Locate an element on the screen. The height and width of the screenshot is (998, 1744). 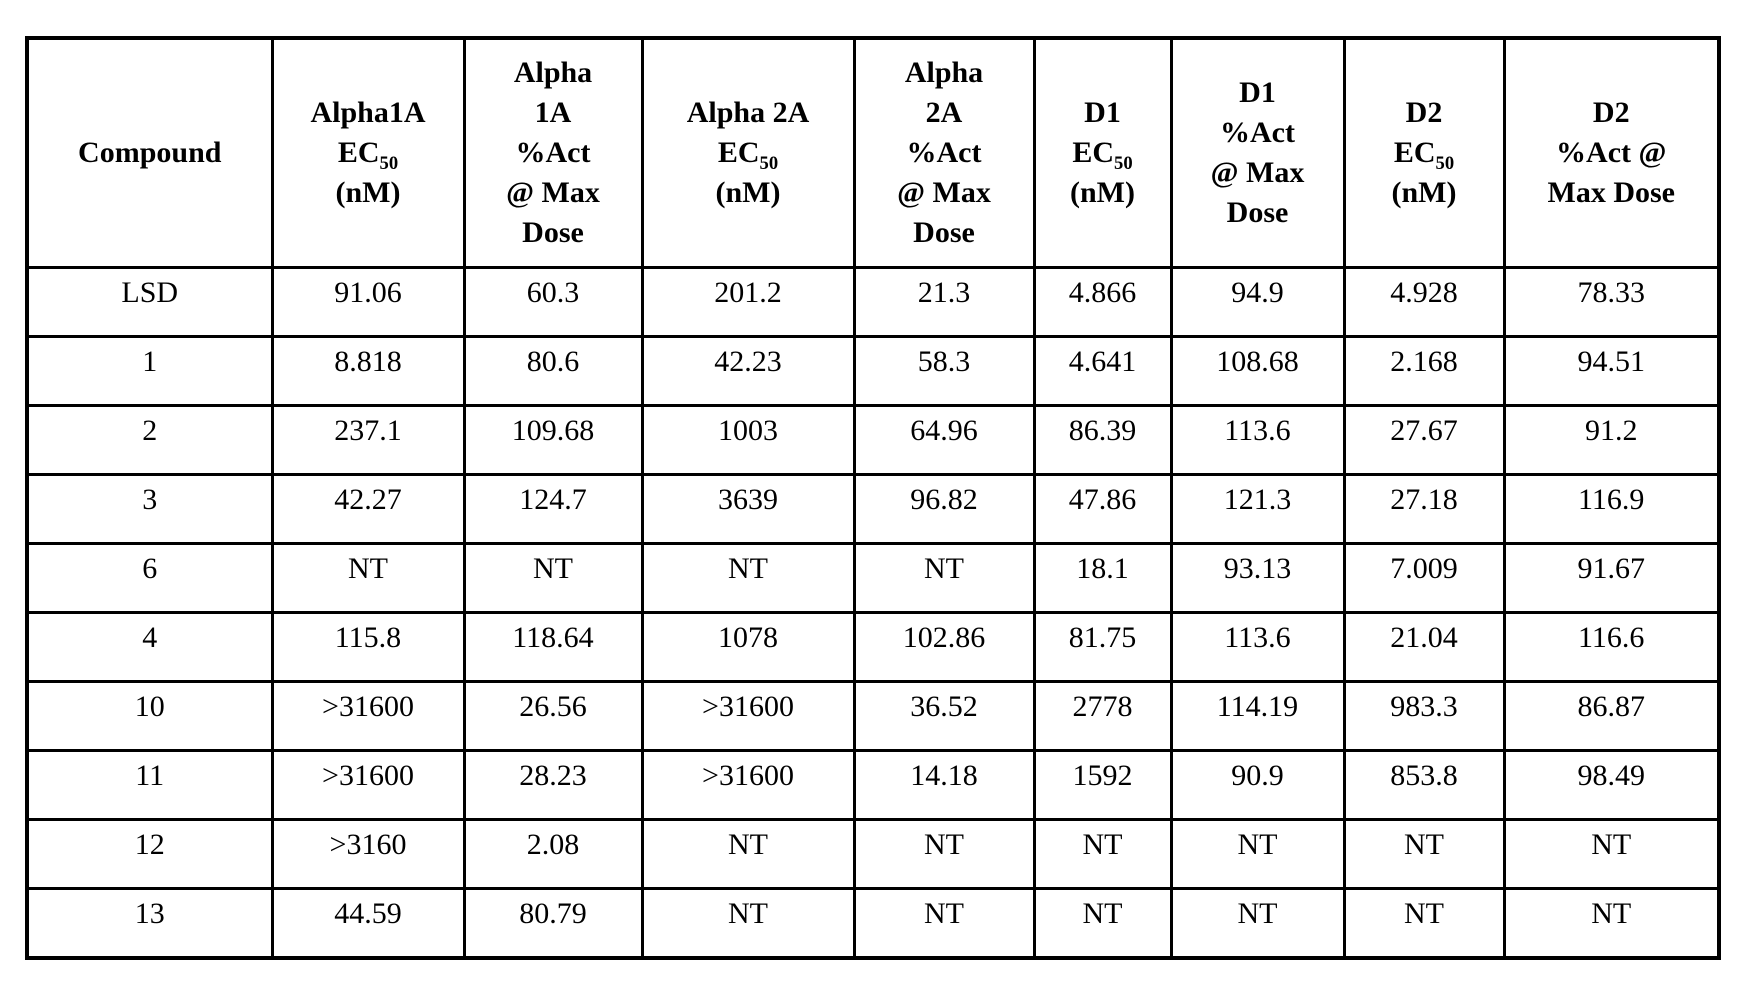
value-cell: 2.08 is located at coordinates (553, 854).